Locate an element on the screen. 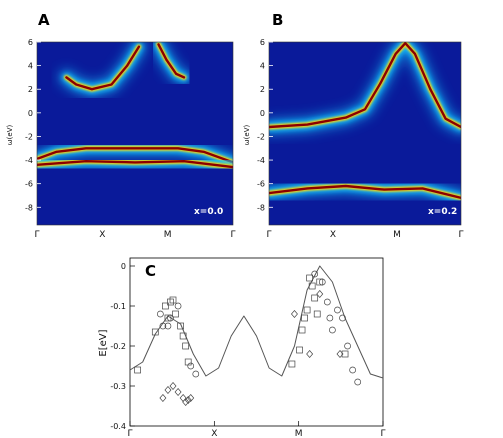  panel-a-ytick-label: 0 is located at coordinates (30, 113).